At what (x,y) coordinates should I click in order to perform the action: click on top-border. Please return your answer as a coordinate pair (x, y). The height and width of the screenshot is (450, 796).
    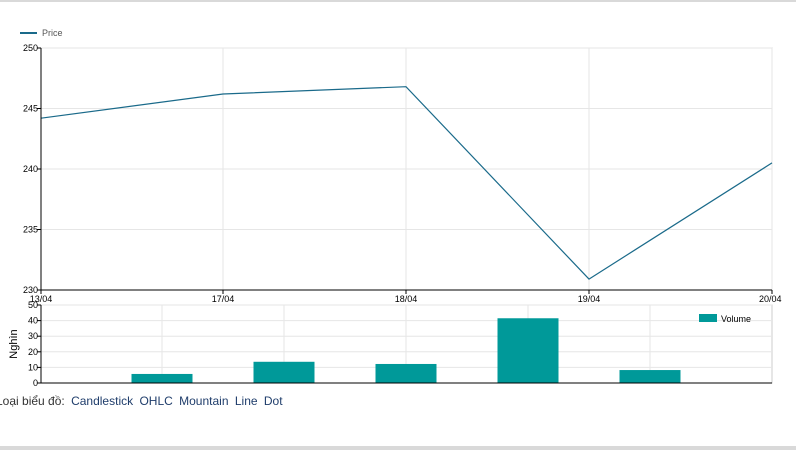
    Looking at the image, I should click on (398, 1).